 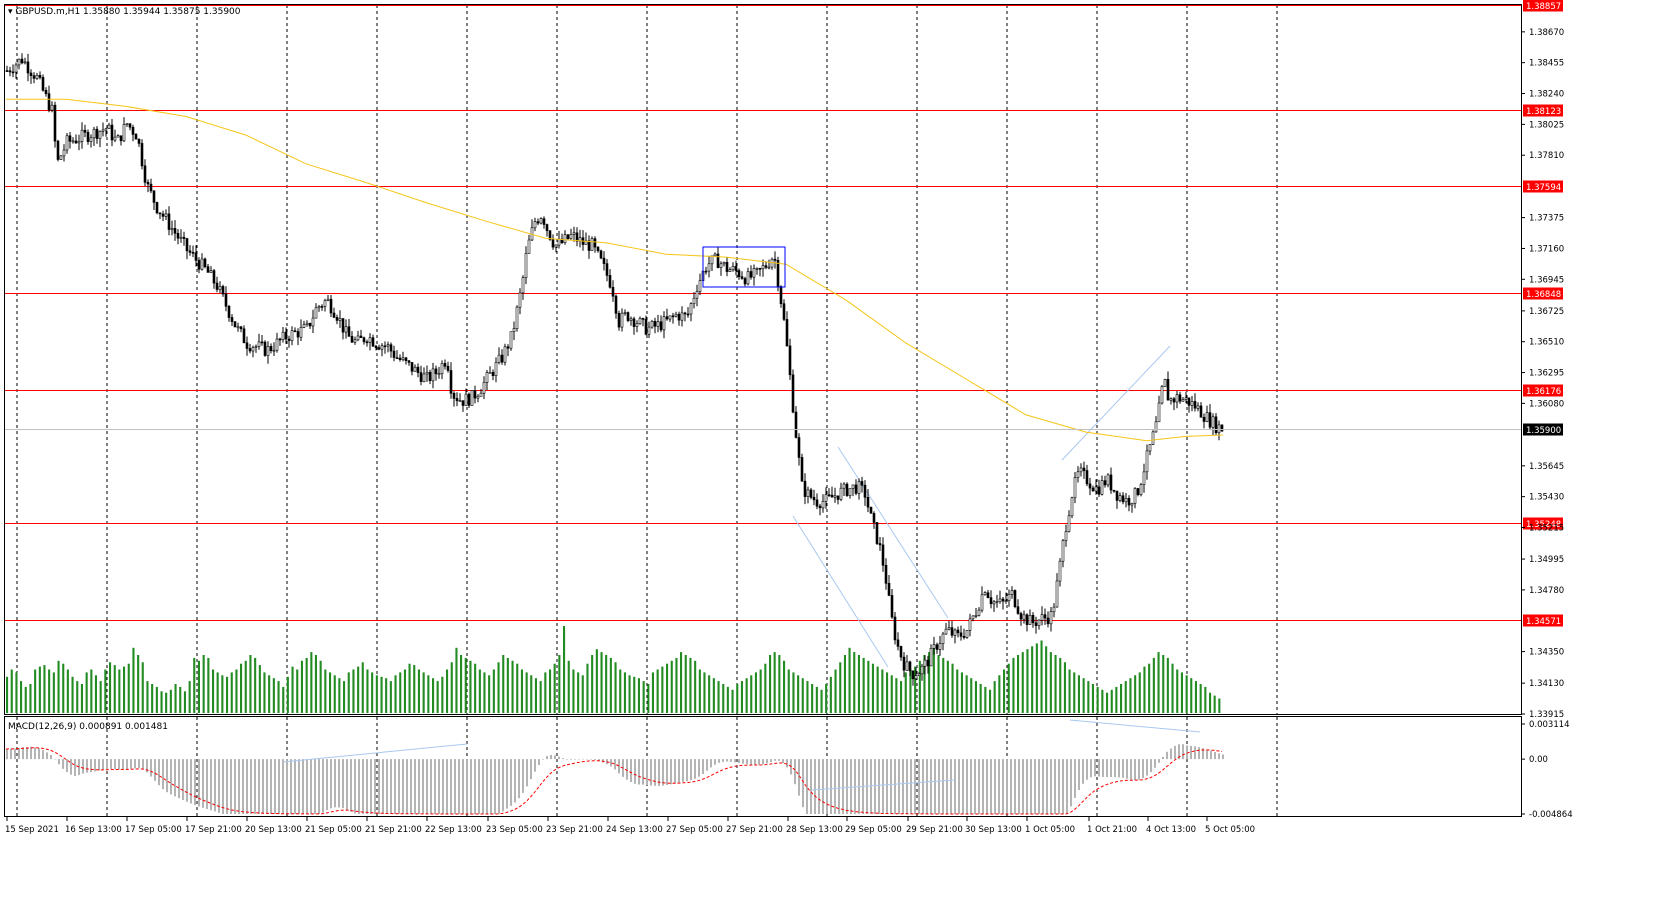 I want to click on trend-line-up, so click(x=1116, y=403).